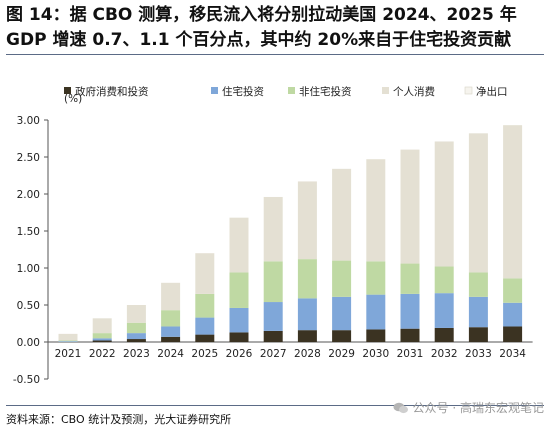 The height and width of the screenshot is (431, 550). What do you see at coordinates (325, 91) in the screenshot?
I see `legend-label: 非住宅投资` at bounding box center [325, 91].